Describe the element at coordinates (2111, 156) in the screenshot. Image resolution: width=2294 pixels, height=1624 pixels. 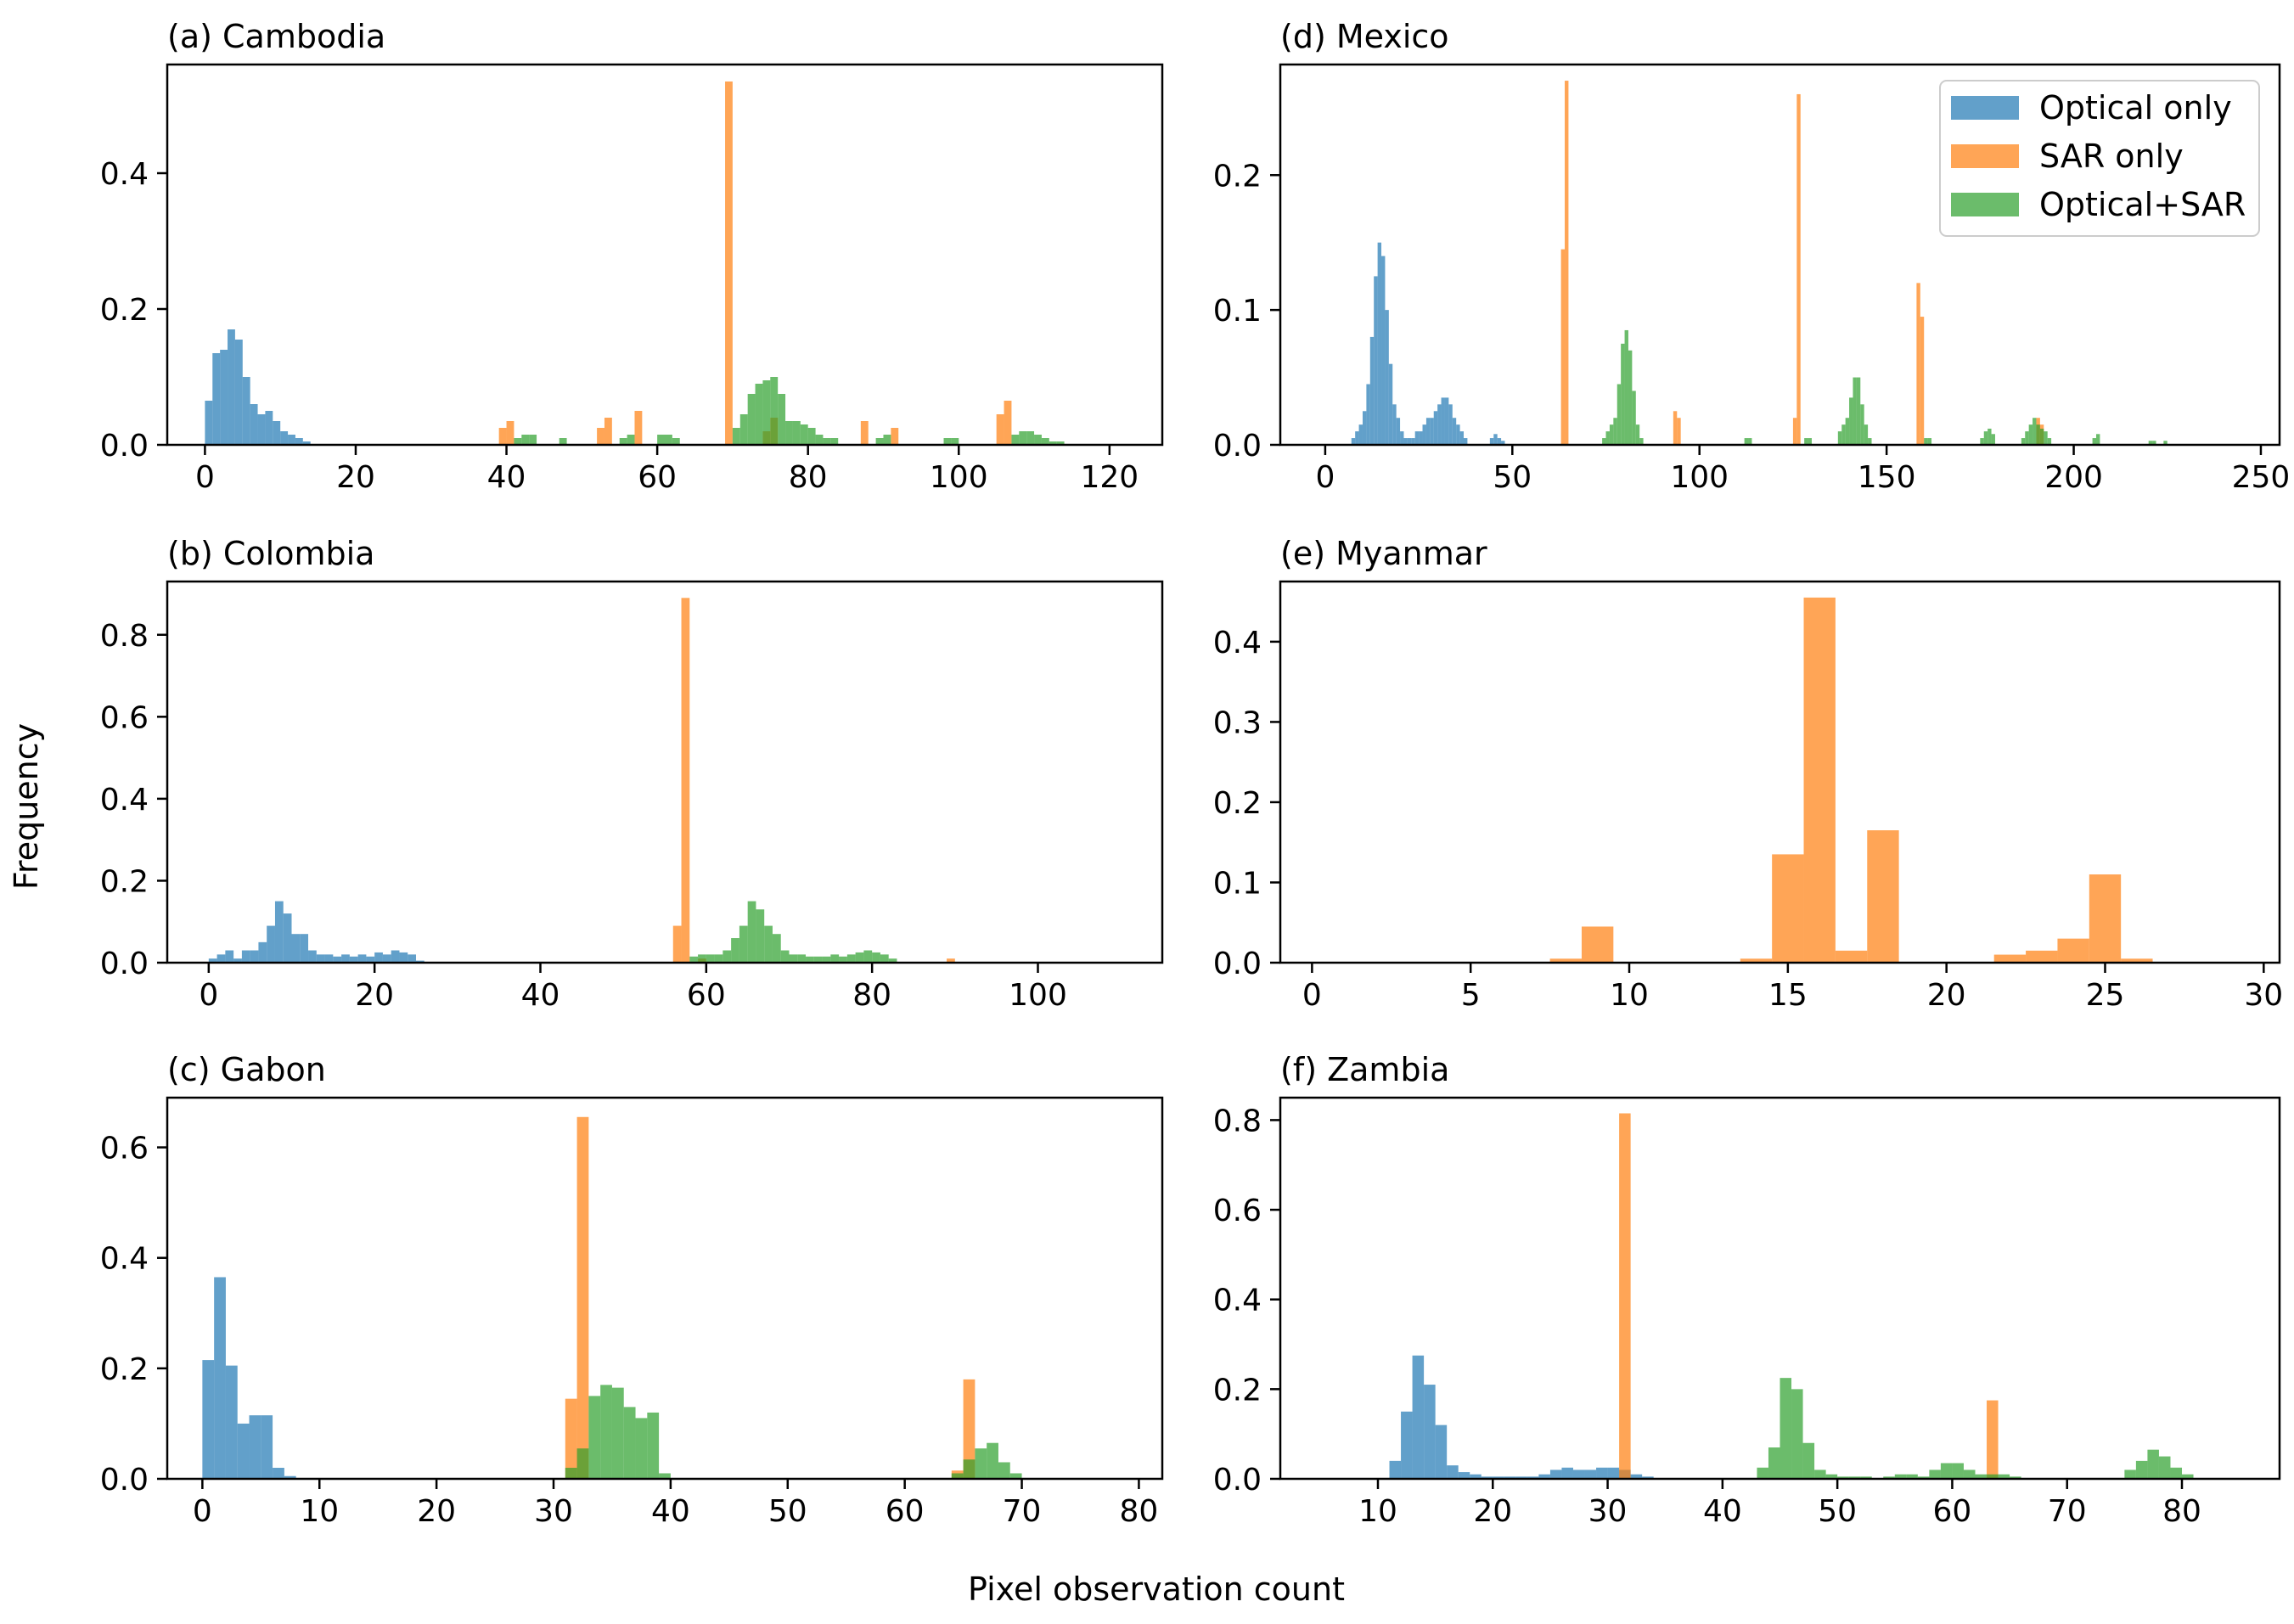
I see `legend-label-sar: SAR only` at that location.